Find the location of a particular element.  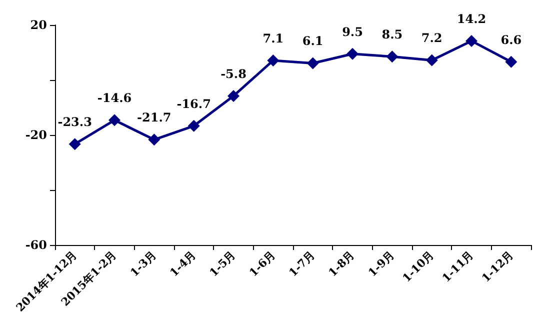

x-tick-label: 1-3月 is located at coordinates (143, 264).